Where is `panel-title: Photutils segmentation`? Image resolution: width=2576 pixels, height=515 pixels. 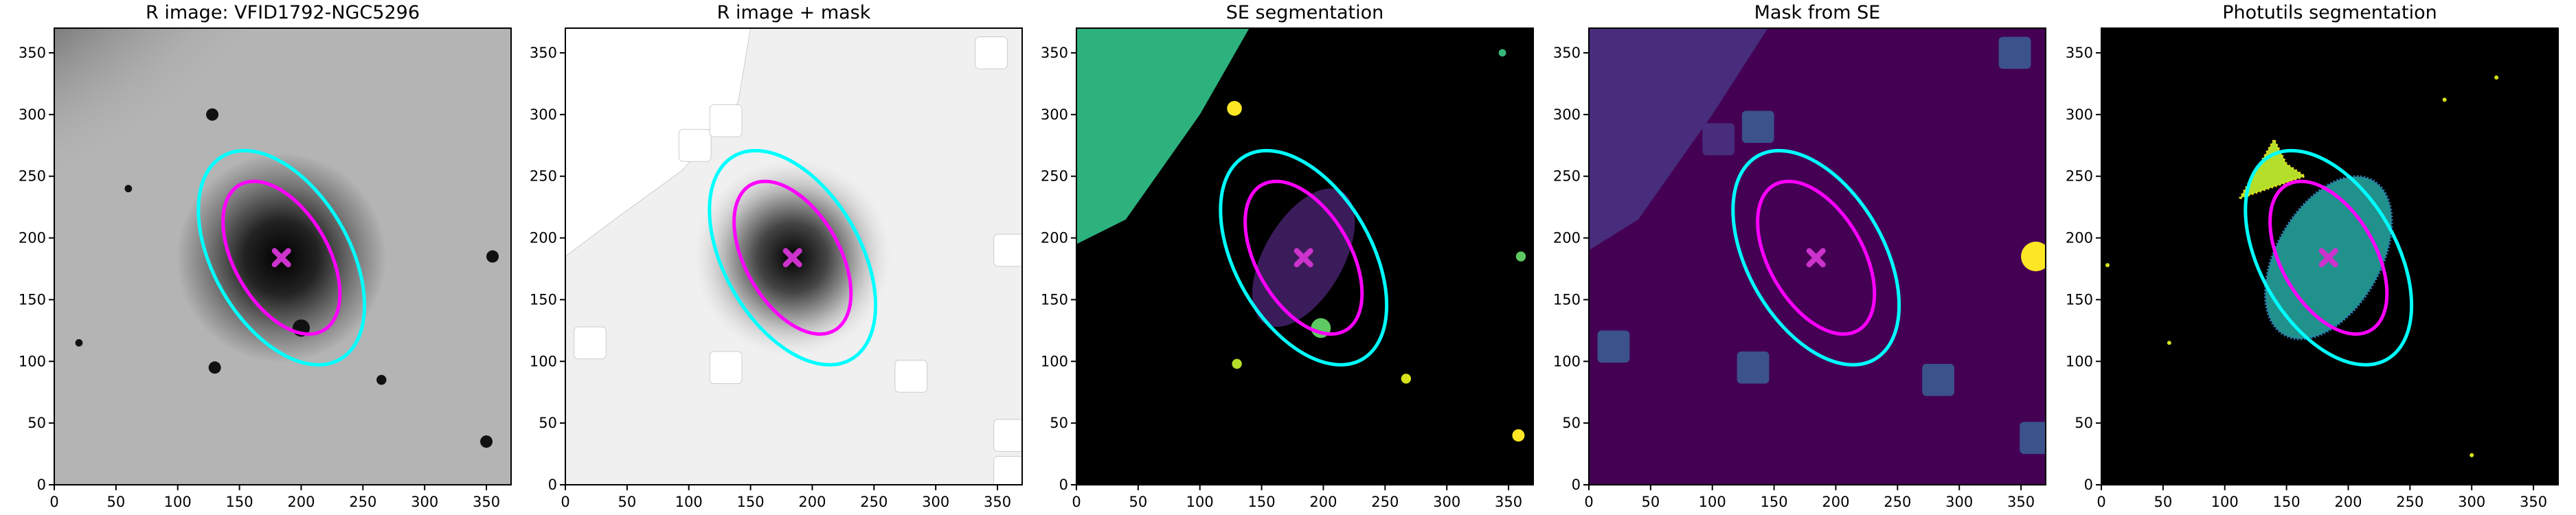 panel-title: Photutils segmentation is located at coordinates (2329, 12).